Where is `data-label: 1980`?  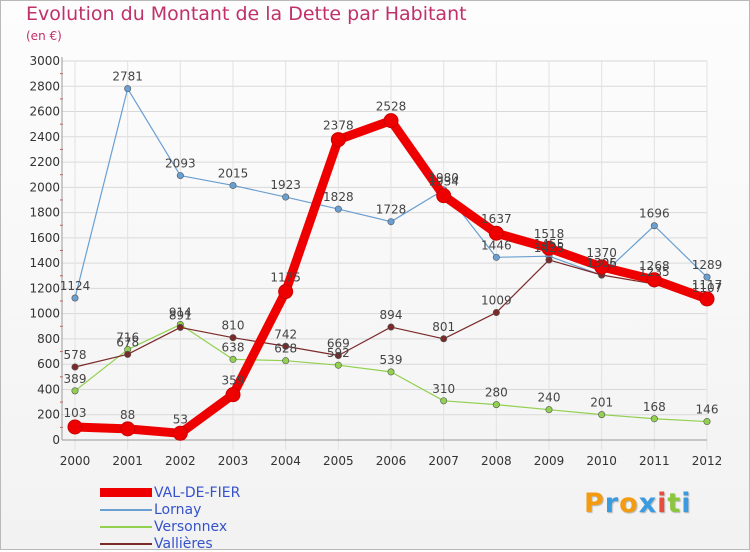 data-label: 1980 is located at coordinates (443, 178).